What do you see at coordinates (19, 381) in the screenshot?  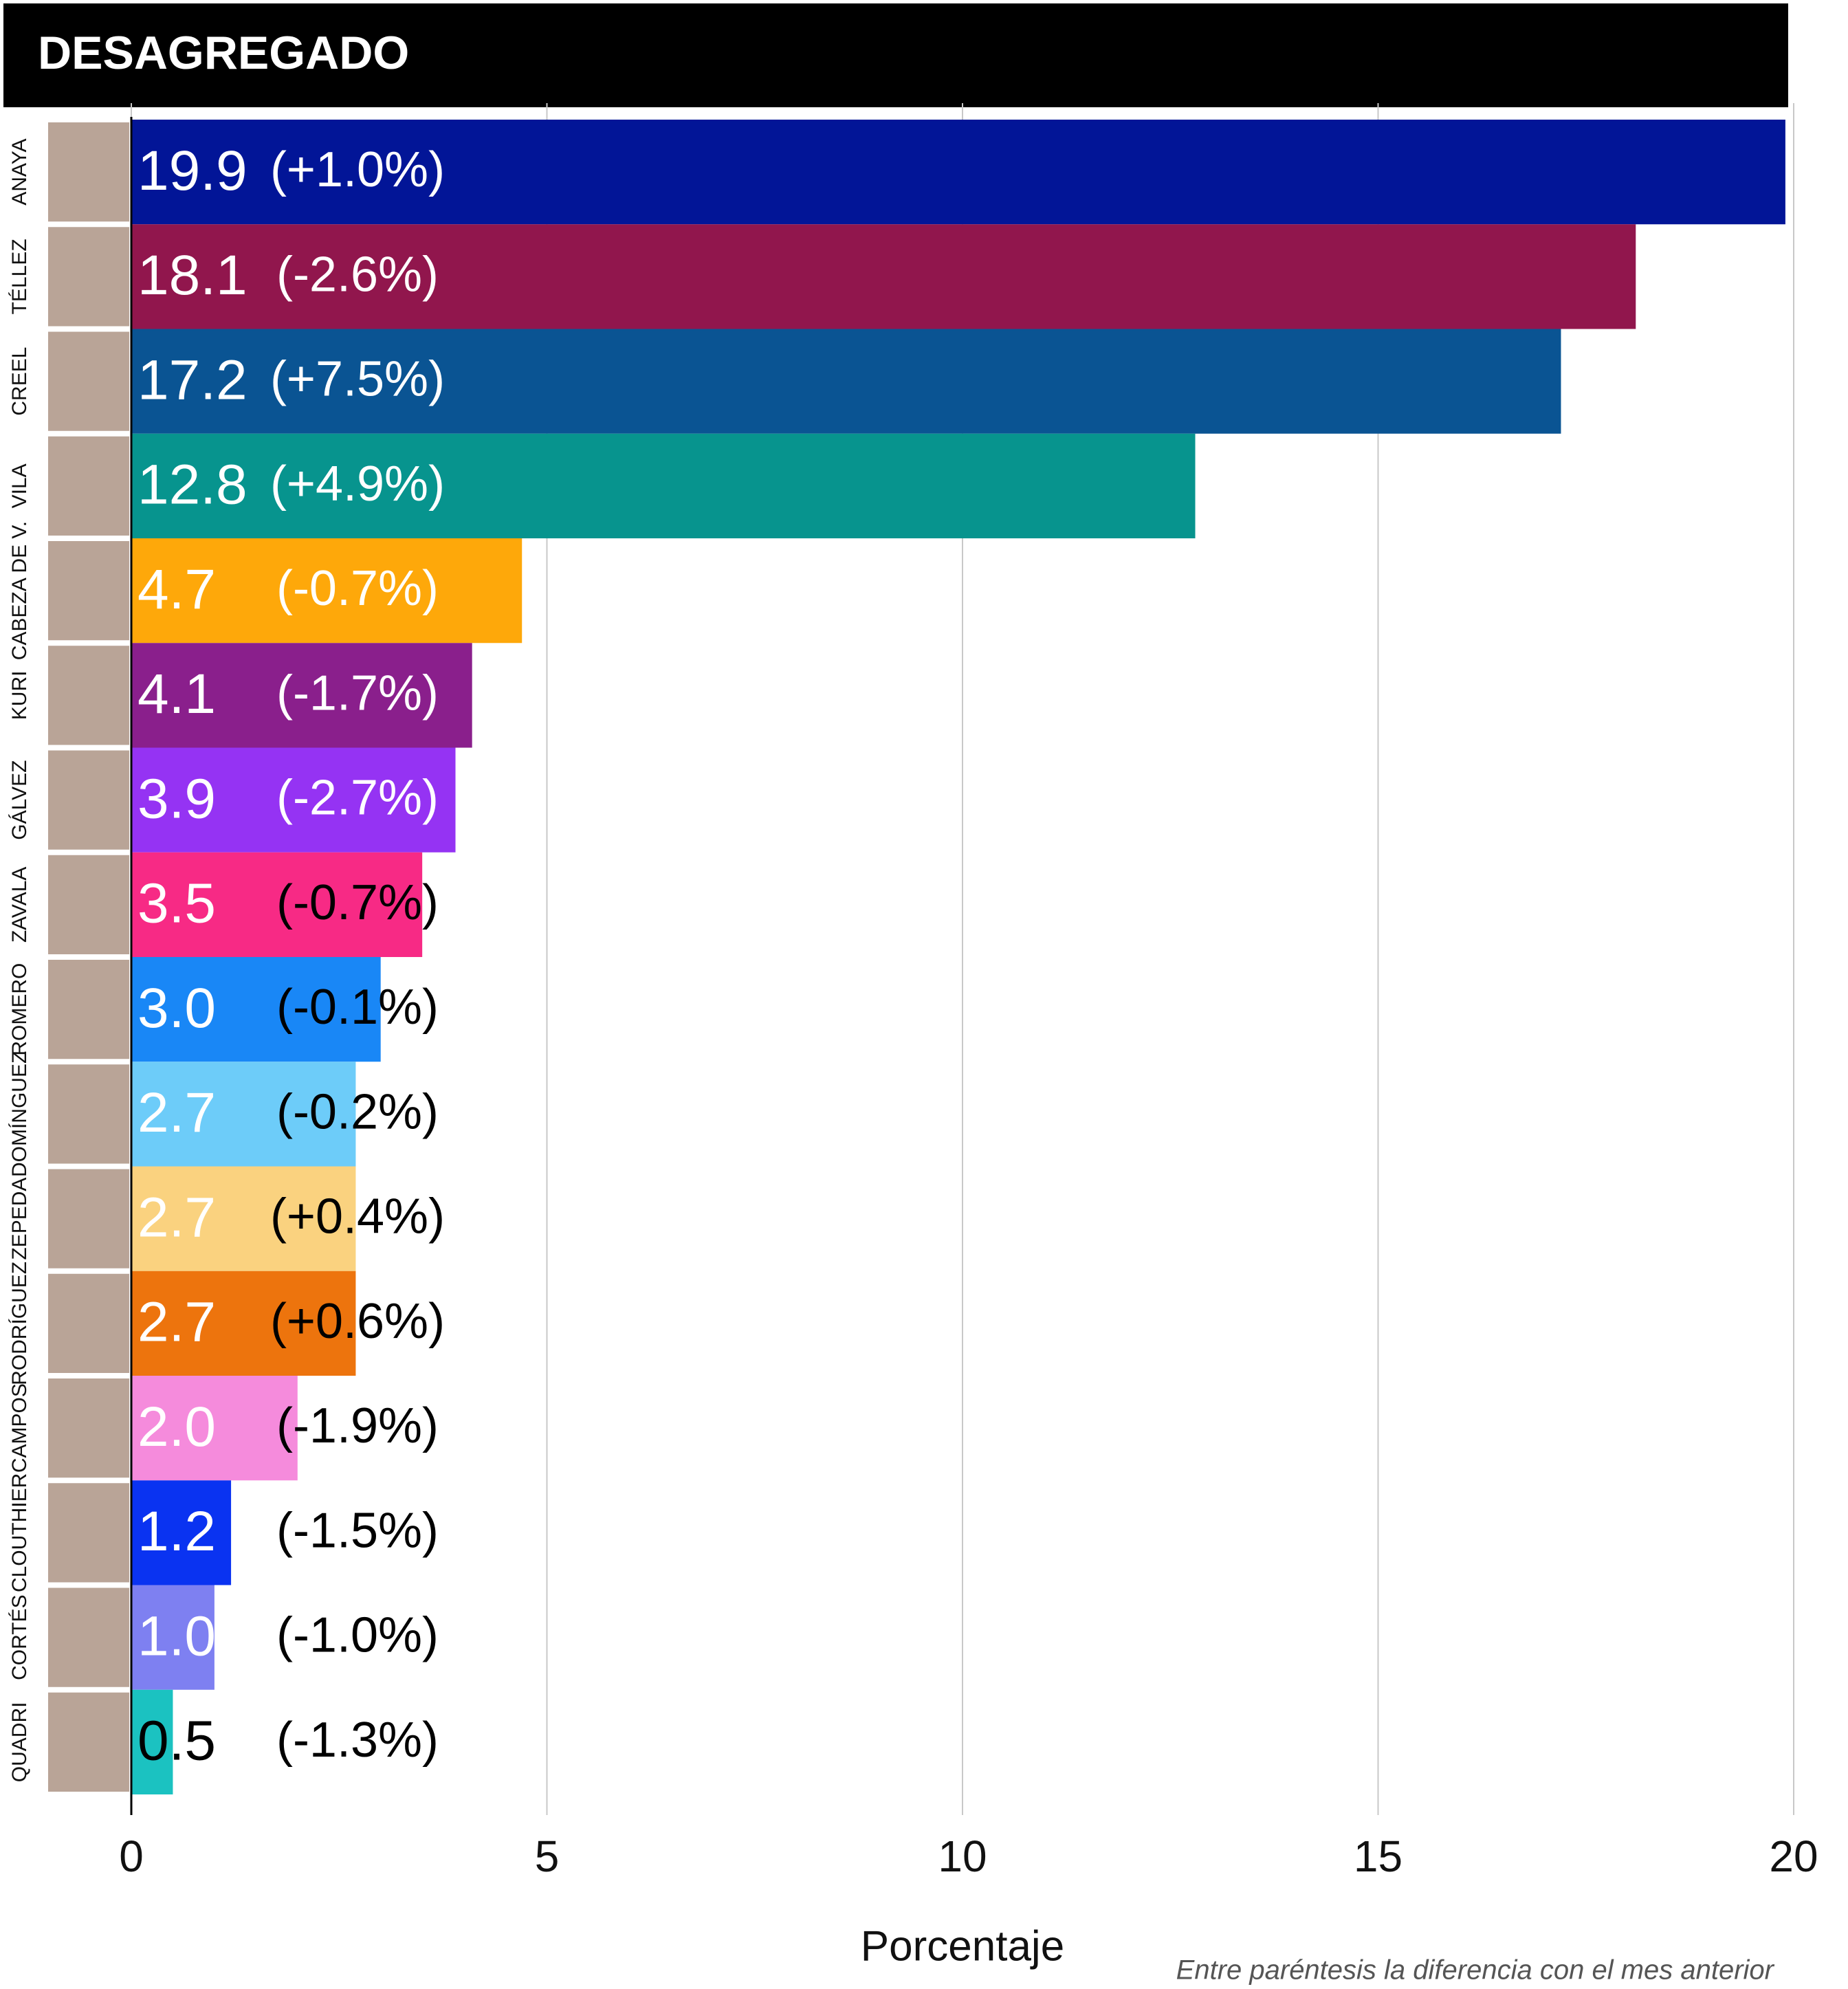 I see `category-label: CREEL` at bounding box center [19, 381].